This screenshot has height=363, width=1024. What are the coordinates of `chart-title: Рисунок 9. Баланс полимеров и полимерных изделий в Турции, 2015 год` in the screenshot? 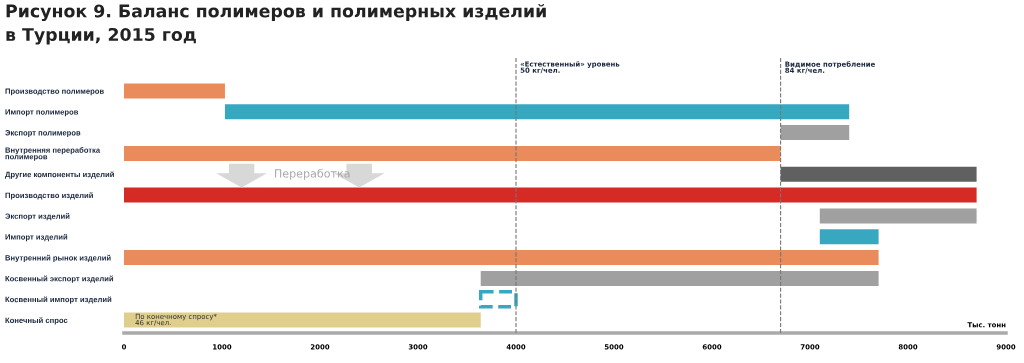 It's located at (276, 24).